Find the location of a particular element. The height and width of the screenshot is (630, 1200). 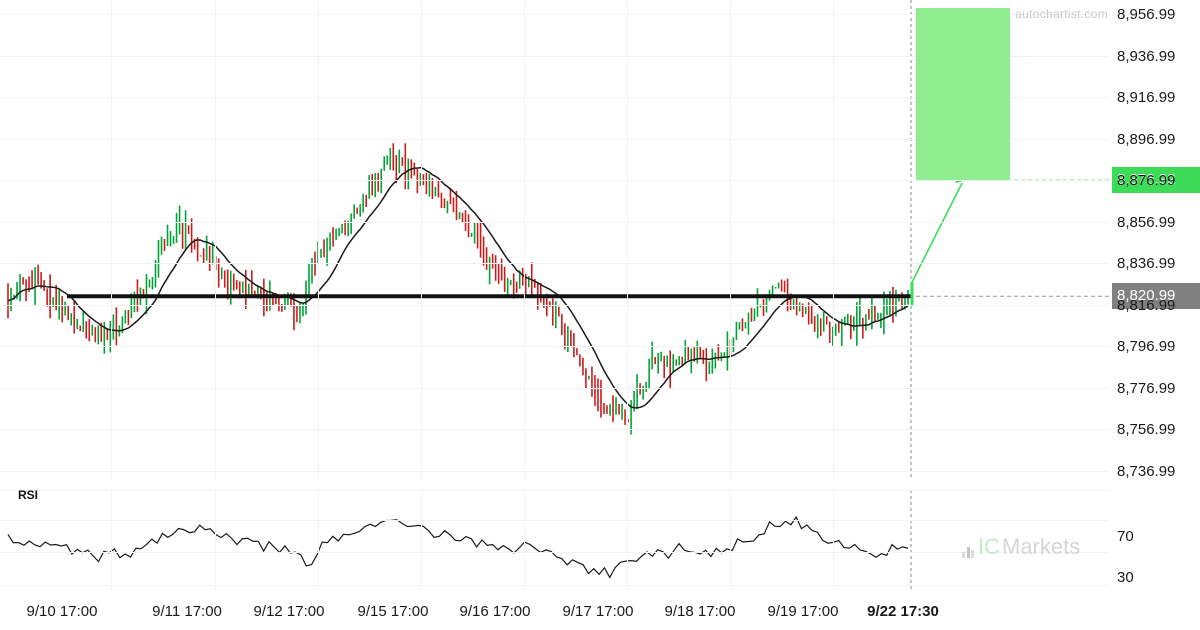

price-axis-tick: 8,756.99 is located at coordinates (1146, 429).